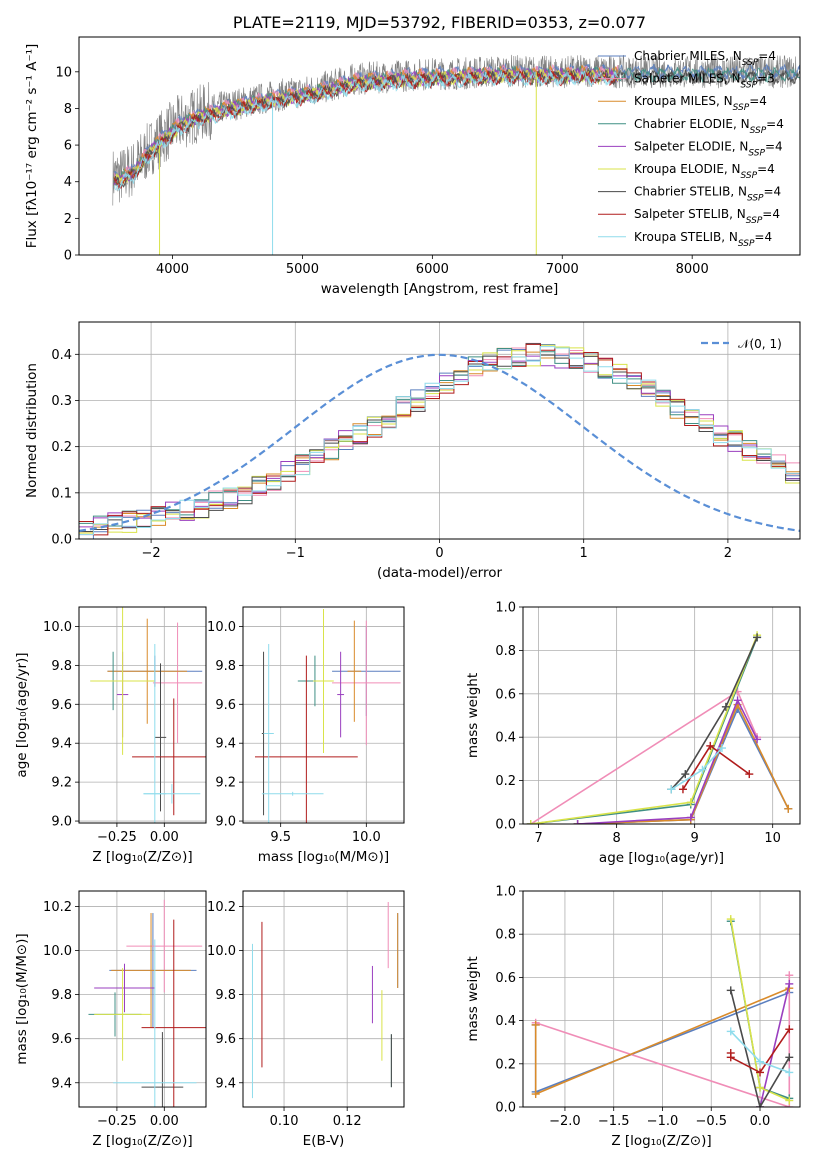 The height and width of the screenshot is (1170, 819). What do you see at coordinates (766, 79) in the screenshot?
I see `legend-suffix: =3` at bounding box center [766, 79].